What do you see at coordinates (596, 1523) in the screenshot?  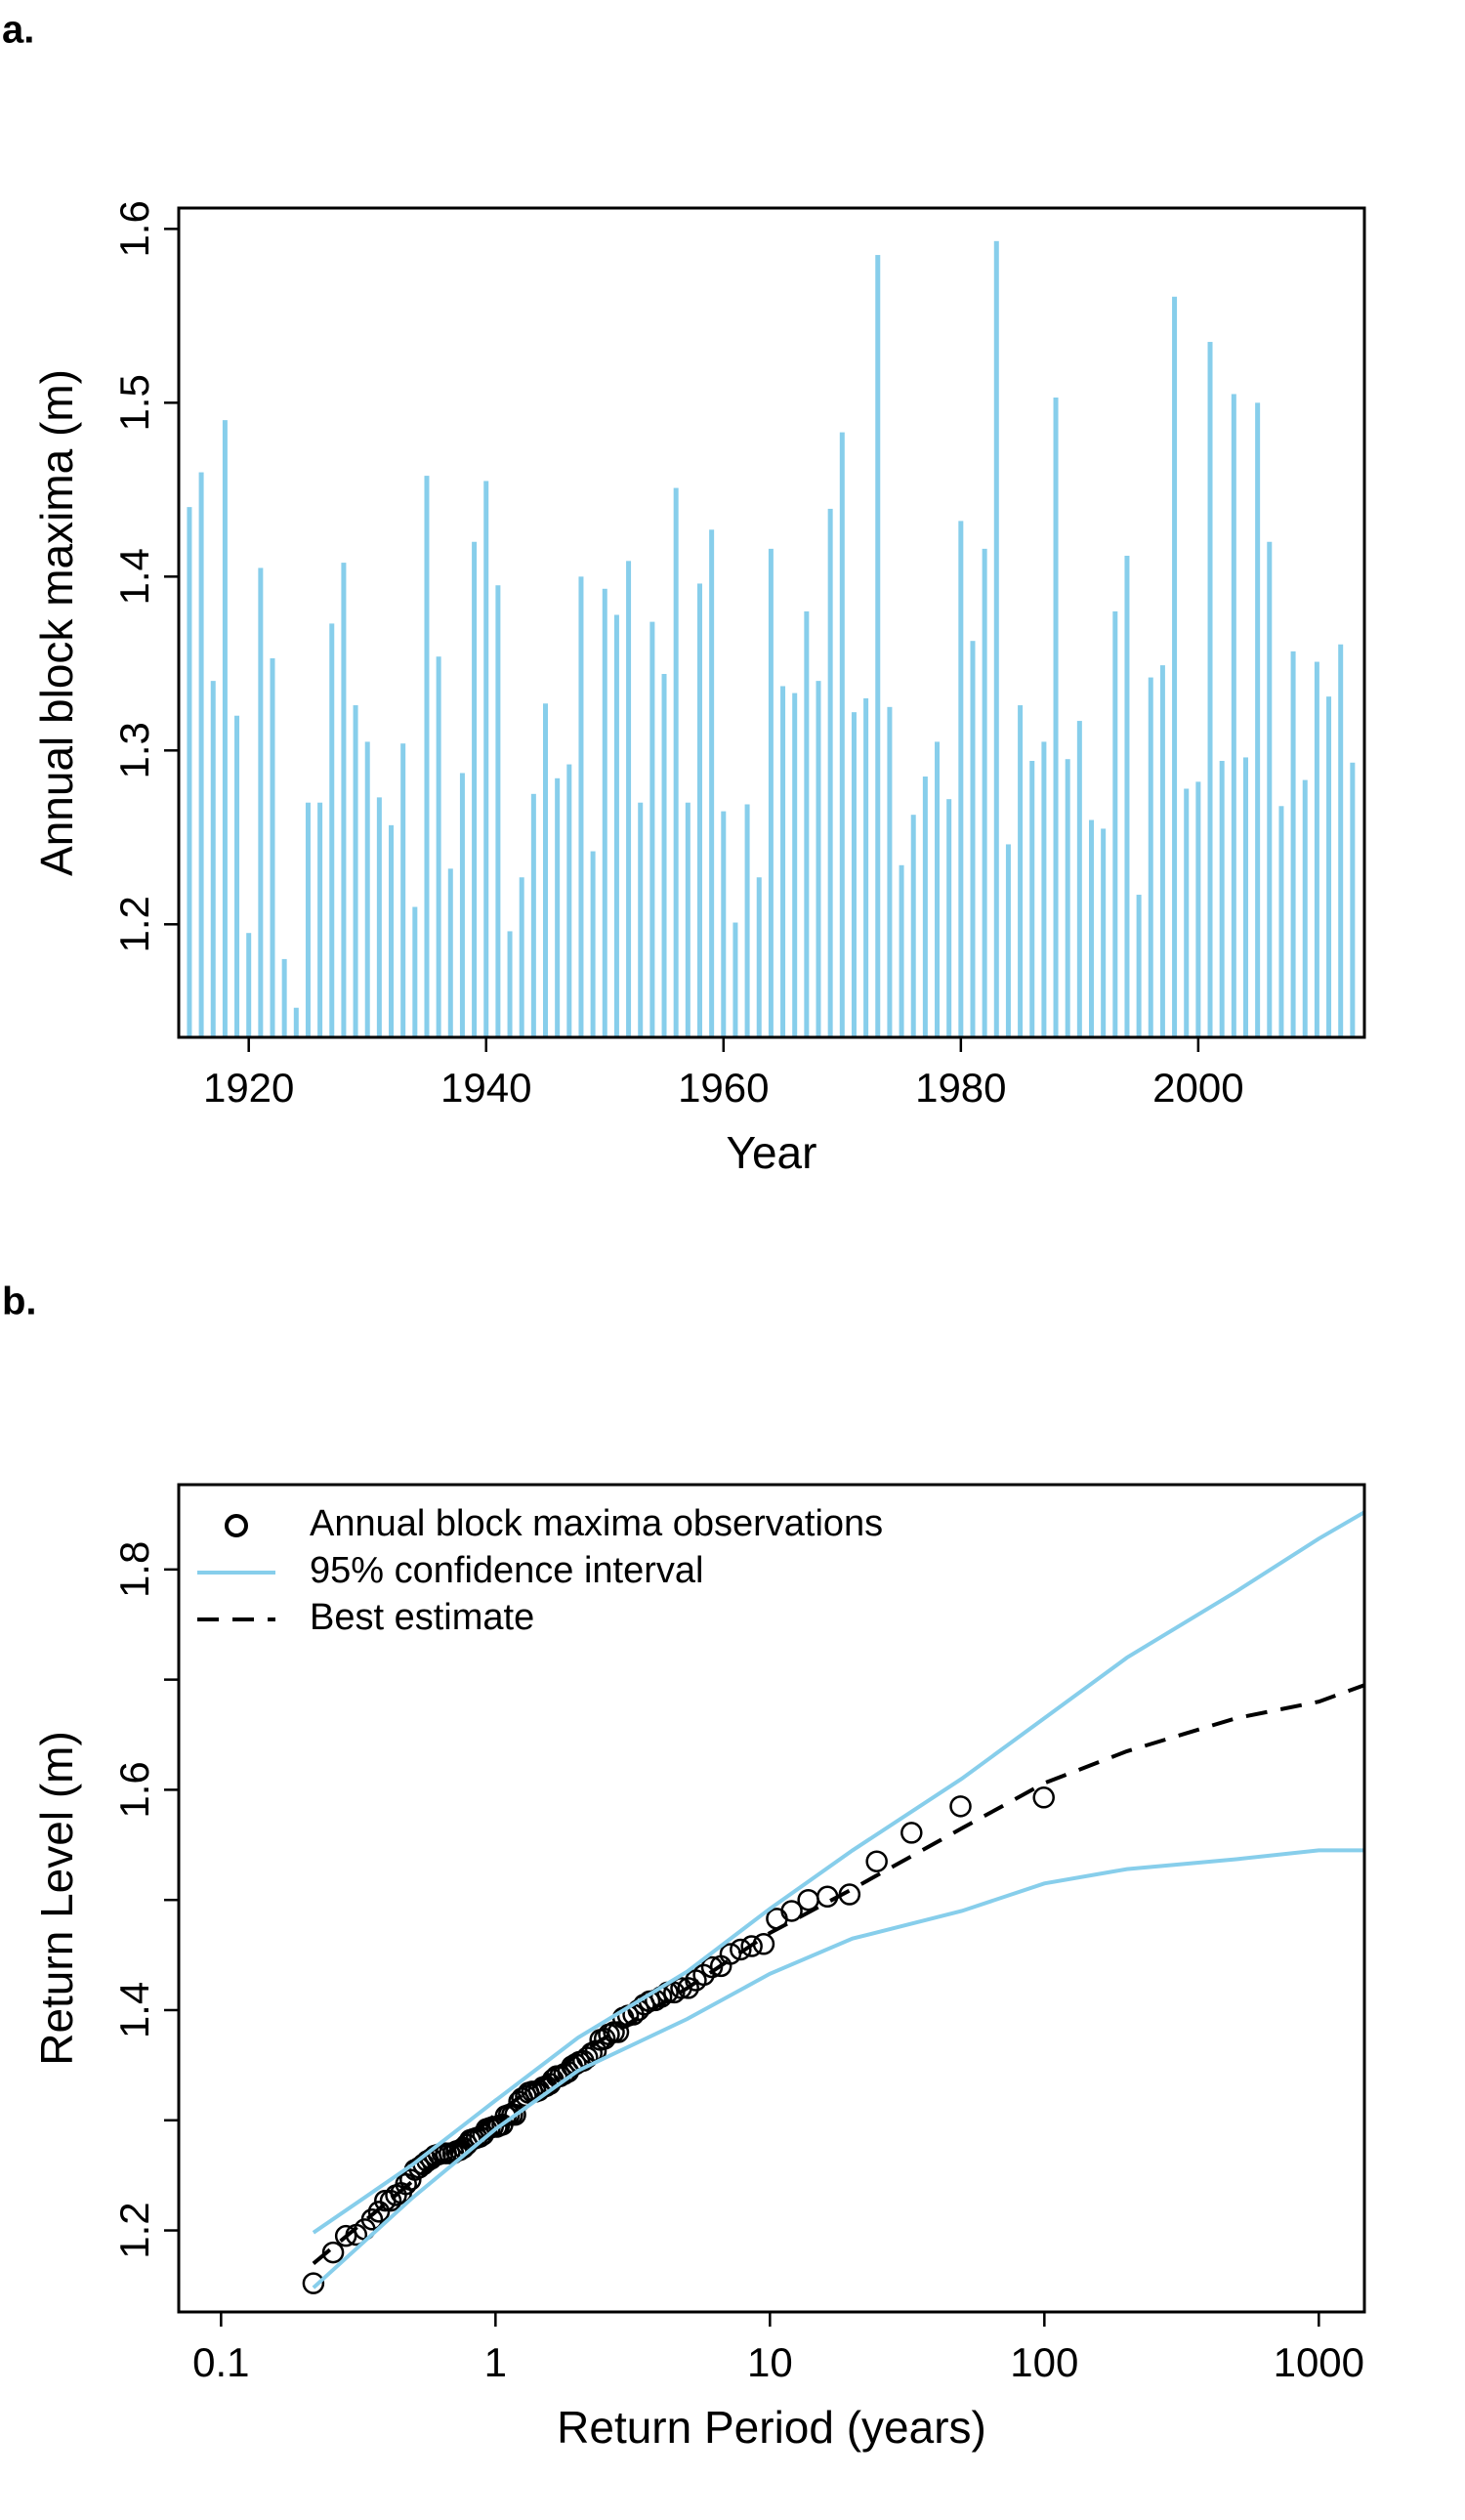 I see `legend-label: Annual block maxima observations` at bounding box center [596, 1523].